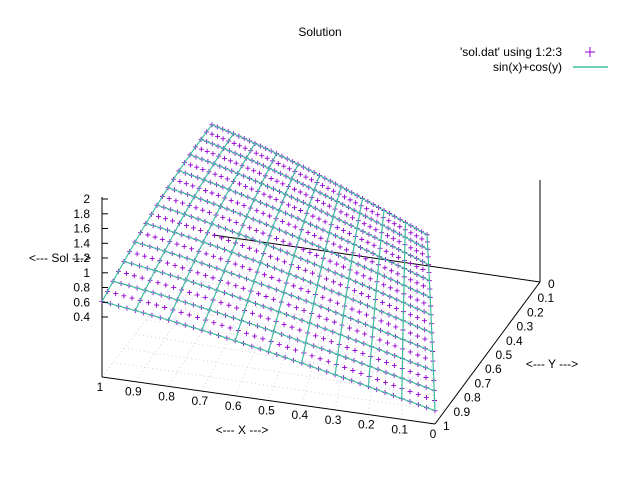 The height and width of the screenshot is (480, 640). I want to click on z-tick-label: 1.2, so click(81, 258).